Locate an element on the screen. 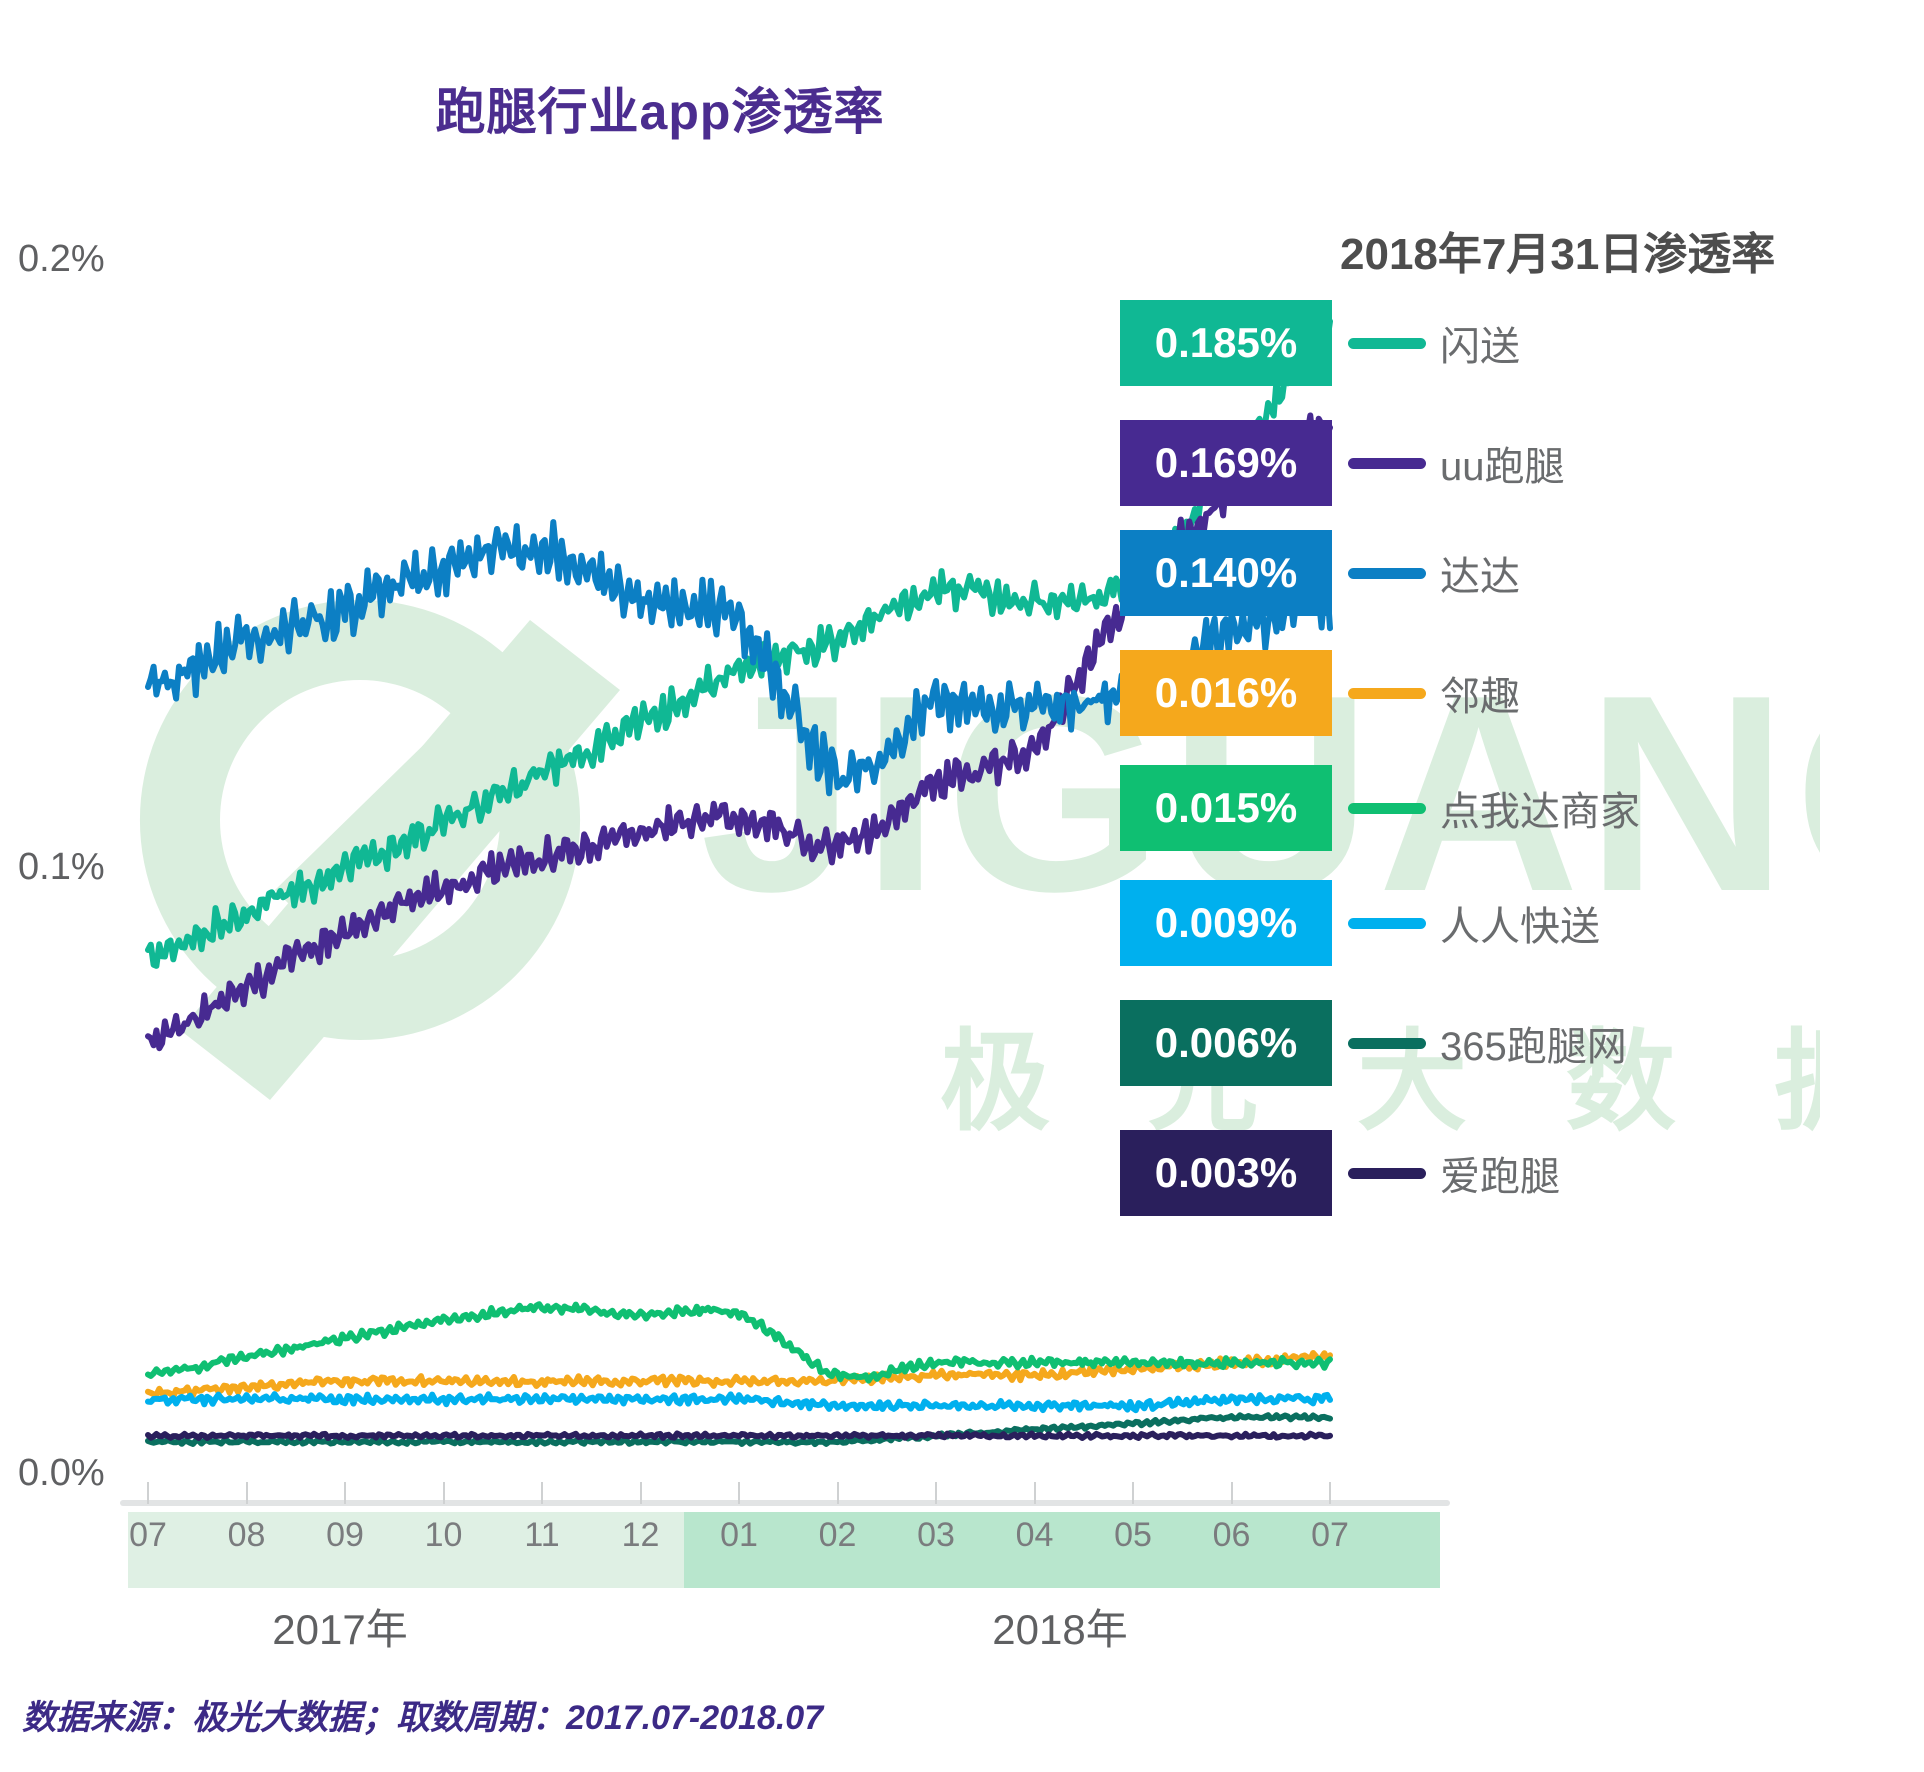  x-tick-label: 06 is located at coordinates (1231, 1535).